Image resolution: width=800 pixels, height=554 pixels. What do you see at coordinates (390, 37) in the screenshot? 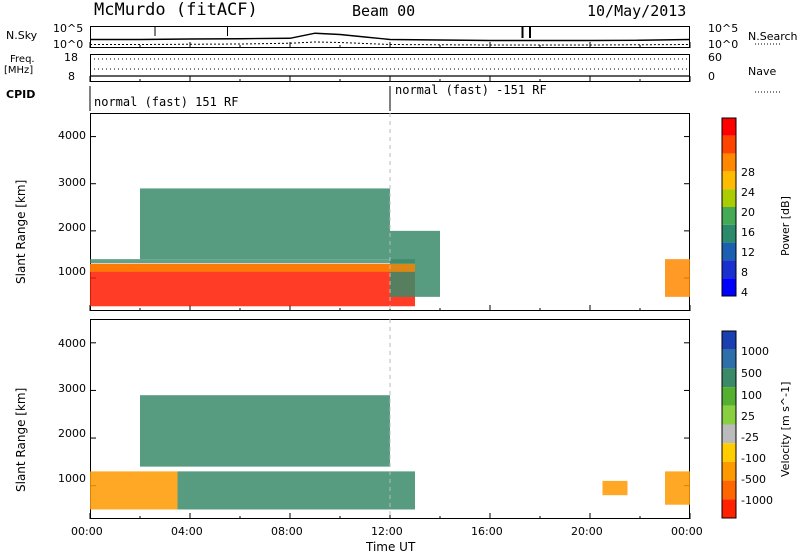
I see `noise-sky-line` at bounding box center [390, 37].